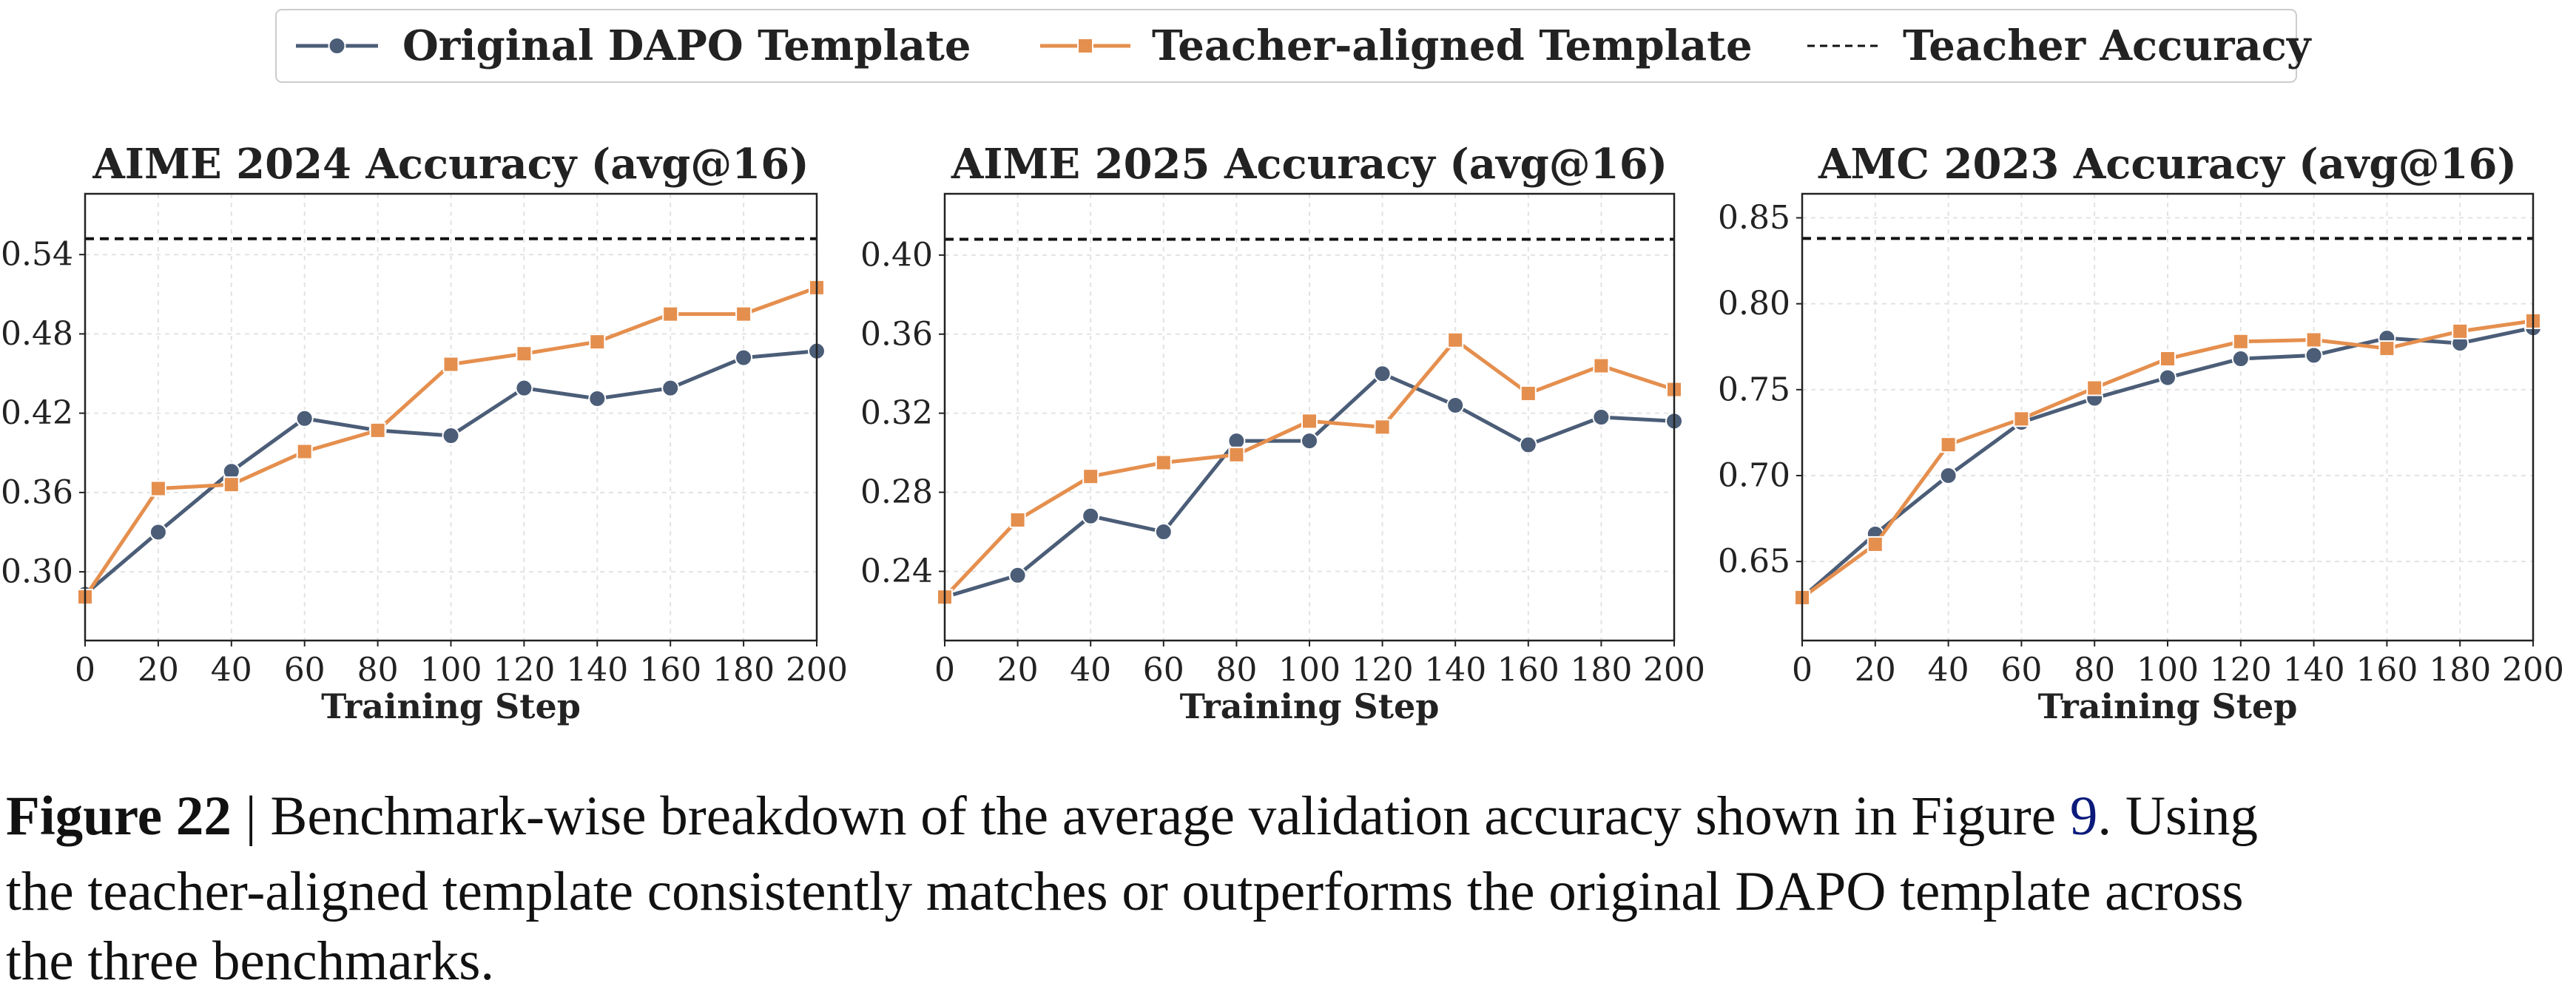 This screenshot has height=1000, width=2576. Describe the element at coordinates (450, 165) in the screenshot. I see `chart-title: AIME 2024 Accuracy (avg@16)` at that location.